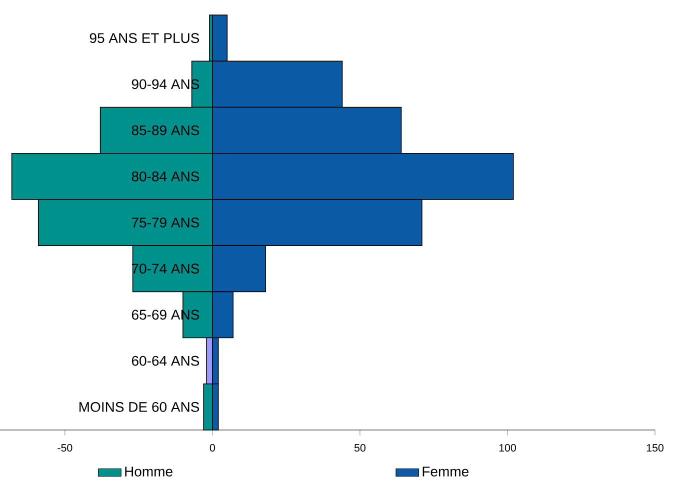 This screenshot has height=486, width=674. I want to click on y-tick-label: 85-89 ANS, so click(166, 130).